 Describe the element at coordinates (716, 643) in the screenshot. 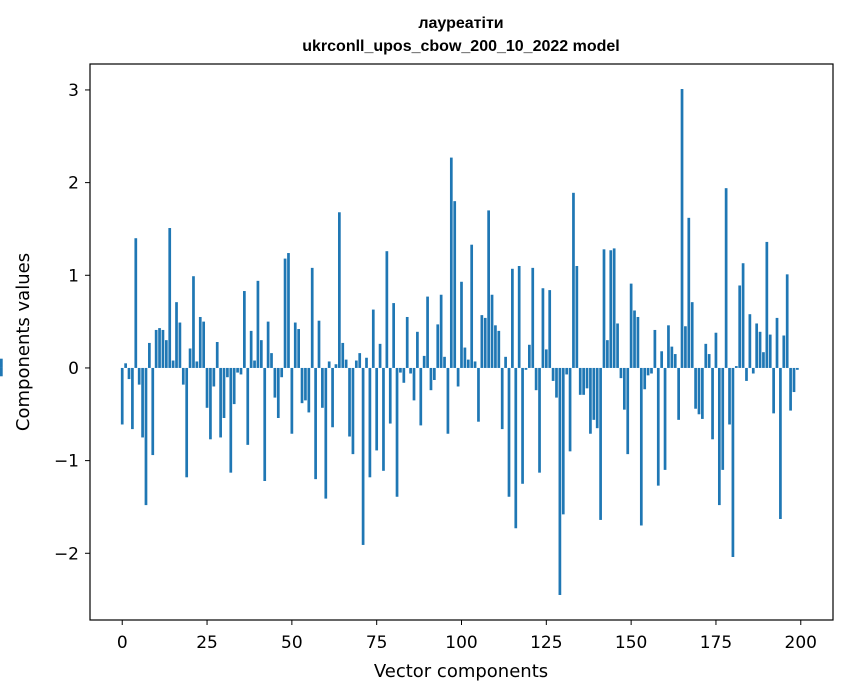

I see `x-tick-label: 175` at that location.